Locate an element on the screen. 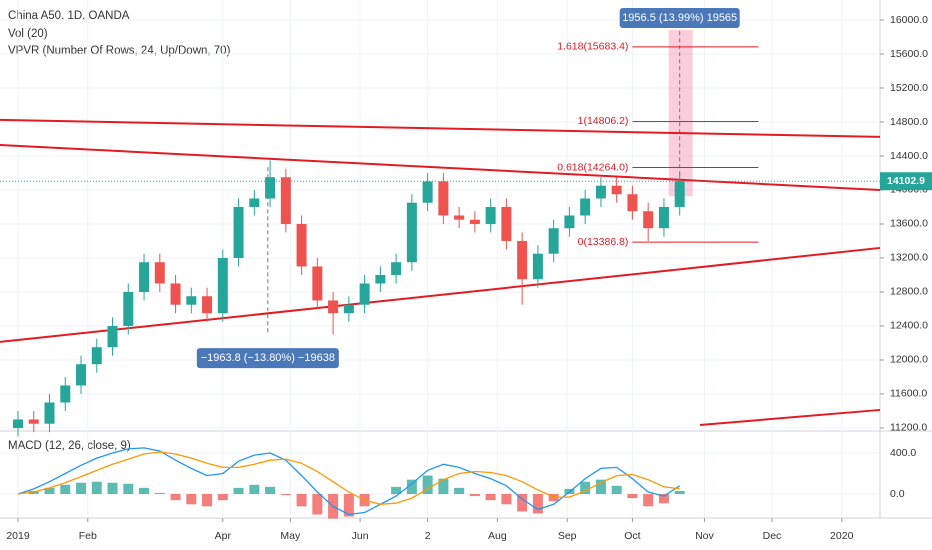  fib-label: 0.618(14264.0) is located at coordinates (592, 167).